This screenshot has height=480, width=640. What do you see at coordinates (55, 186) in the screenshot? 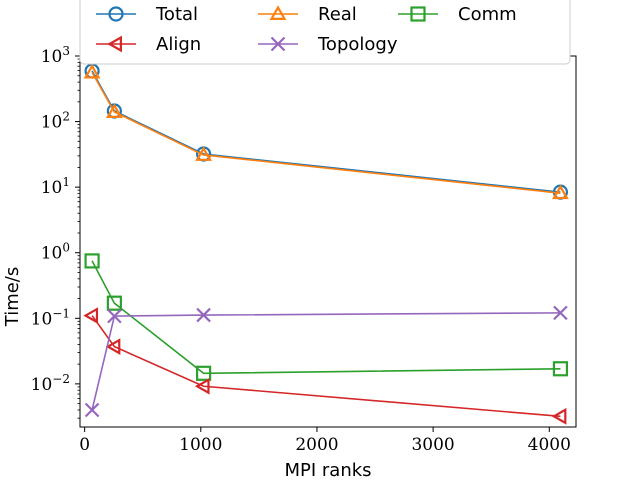
I see `y-tick-label: 10¹` at bounding box center [55, 186].